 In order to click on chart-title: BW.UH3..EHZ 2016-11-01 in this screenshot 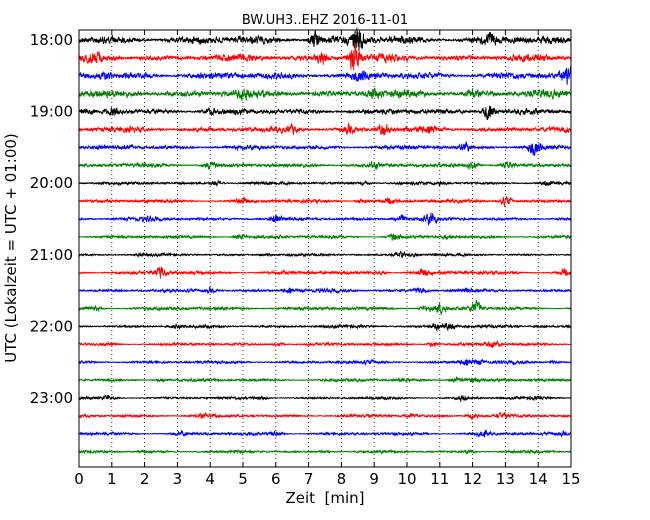, I will do `click(325, 20)`.